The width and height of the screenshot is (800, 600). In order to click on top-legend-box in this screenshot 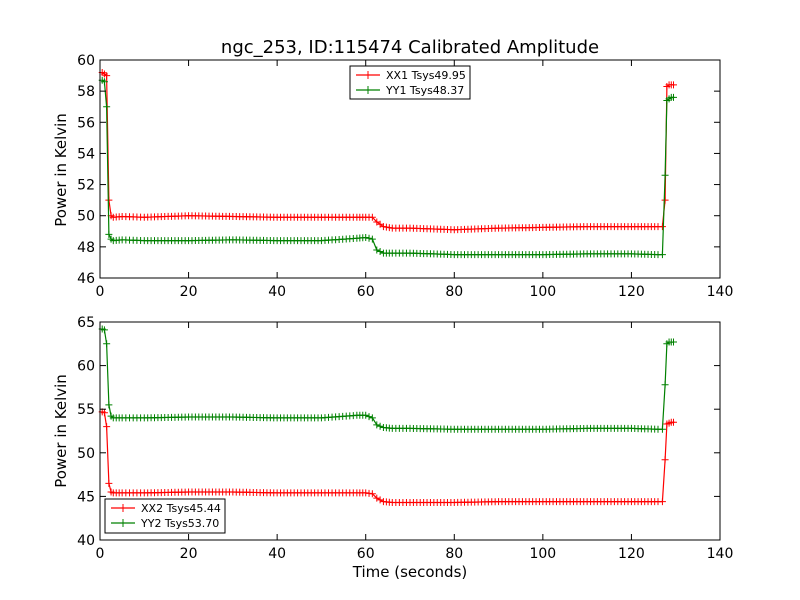, I will do `click(410, 82)`.